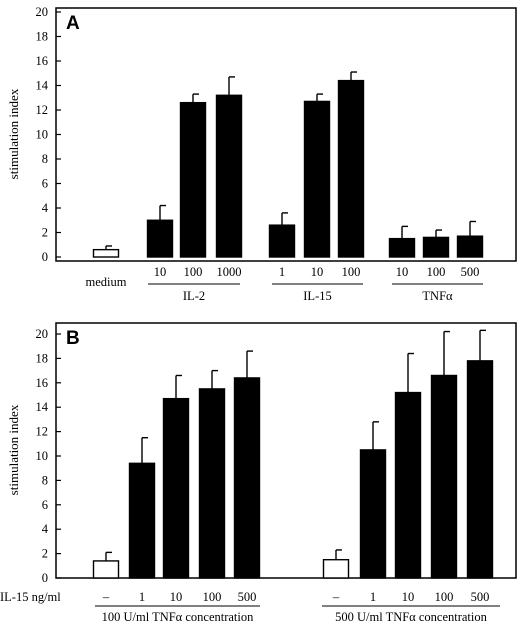  Describe the element at coordinates (42, 12) in the screenshot. I see `panel-a-y-tick-label: 20` at that location.